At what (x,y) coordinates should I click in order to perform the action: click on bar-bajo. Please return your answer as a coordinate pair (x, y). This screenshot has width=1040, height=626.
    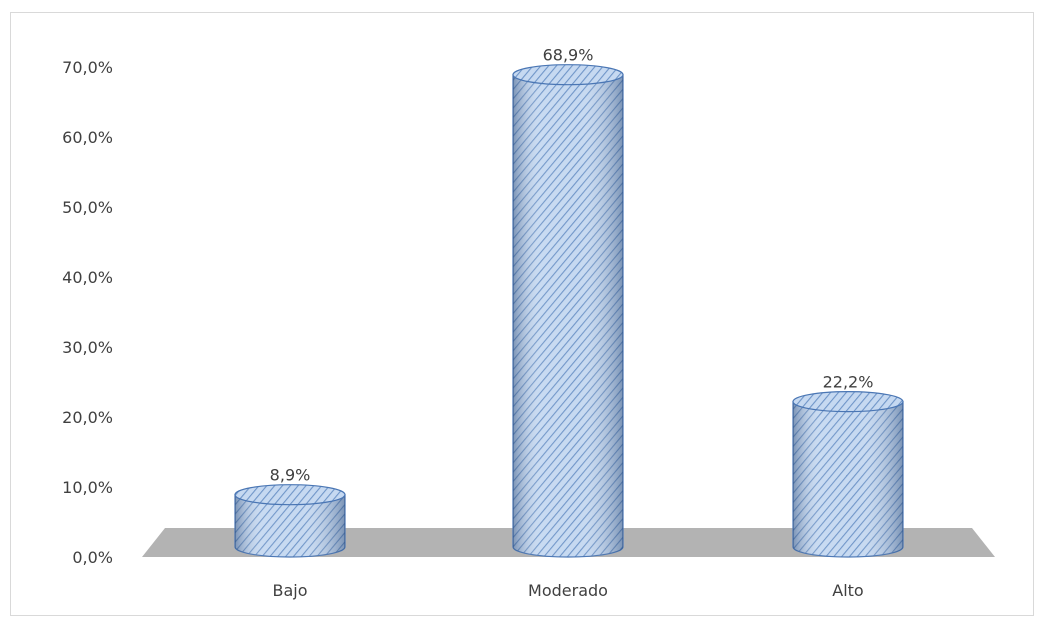
    Looking at the image, I should click on (290, 521).